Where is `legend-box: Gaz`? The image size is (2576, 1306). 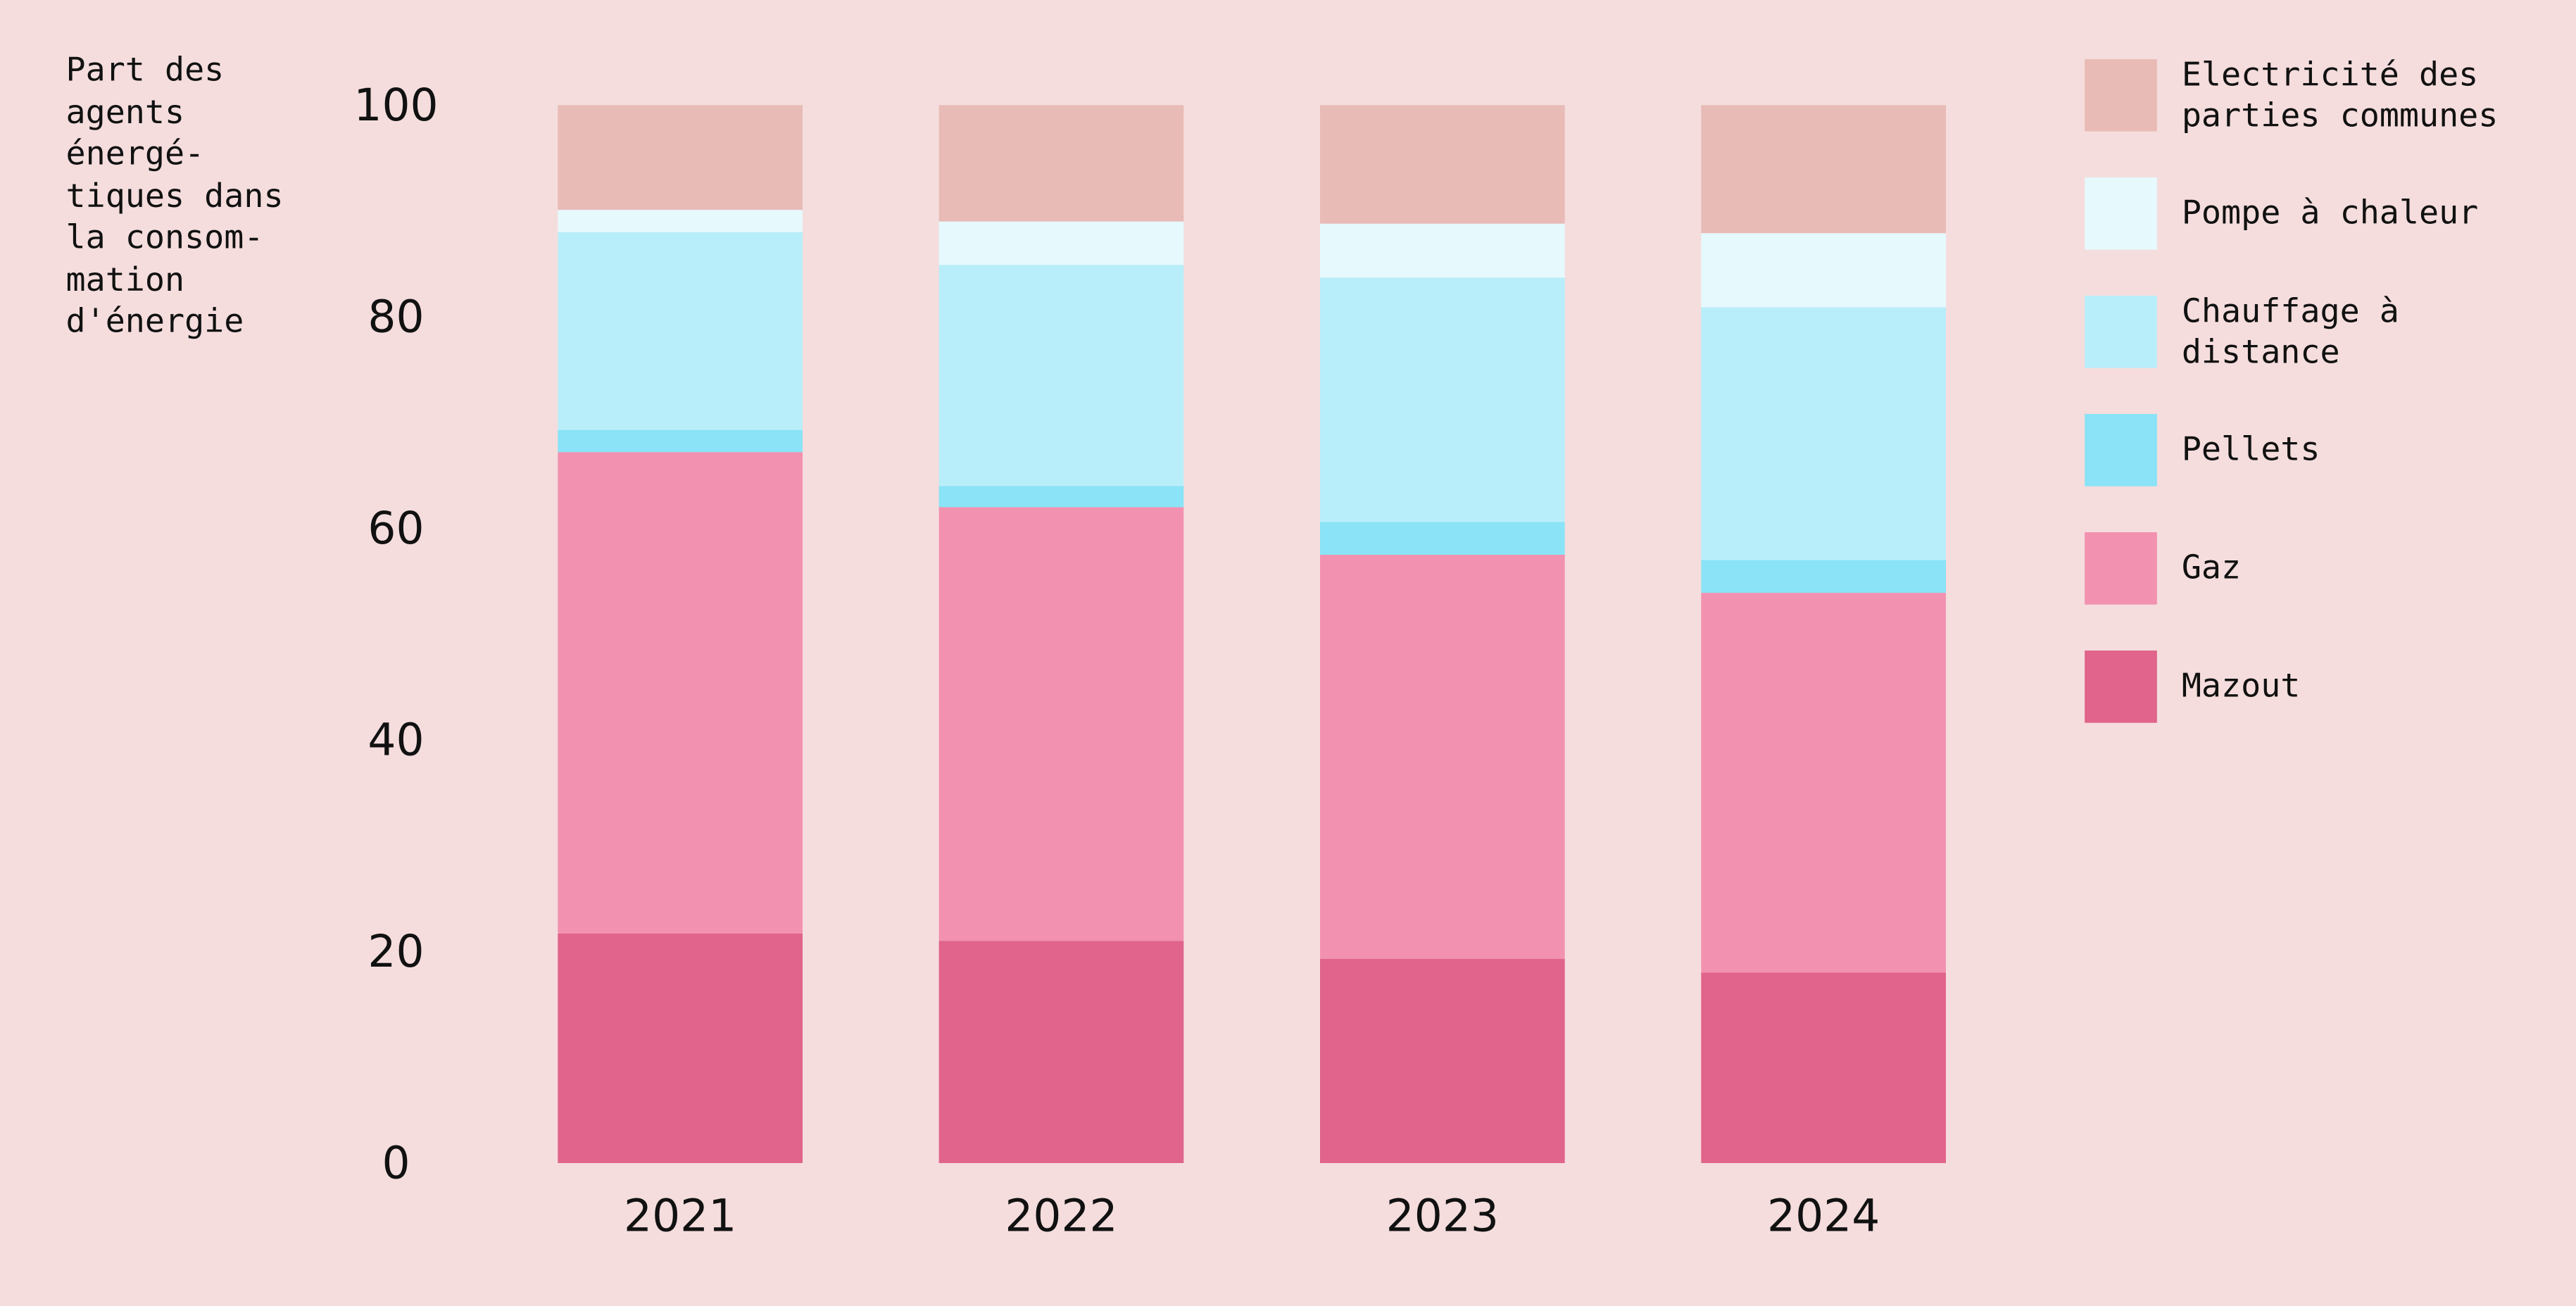
legend-box: Gaz is located at coordinates (2366, 568).